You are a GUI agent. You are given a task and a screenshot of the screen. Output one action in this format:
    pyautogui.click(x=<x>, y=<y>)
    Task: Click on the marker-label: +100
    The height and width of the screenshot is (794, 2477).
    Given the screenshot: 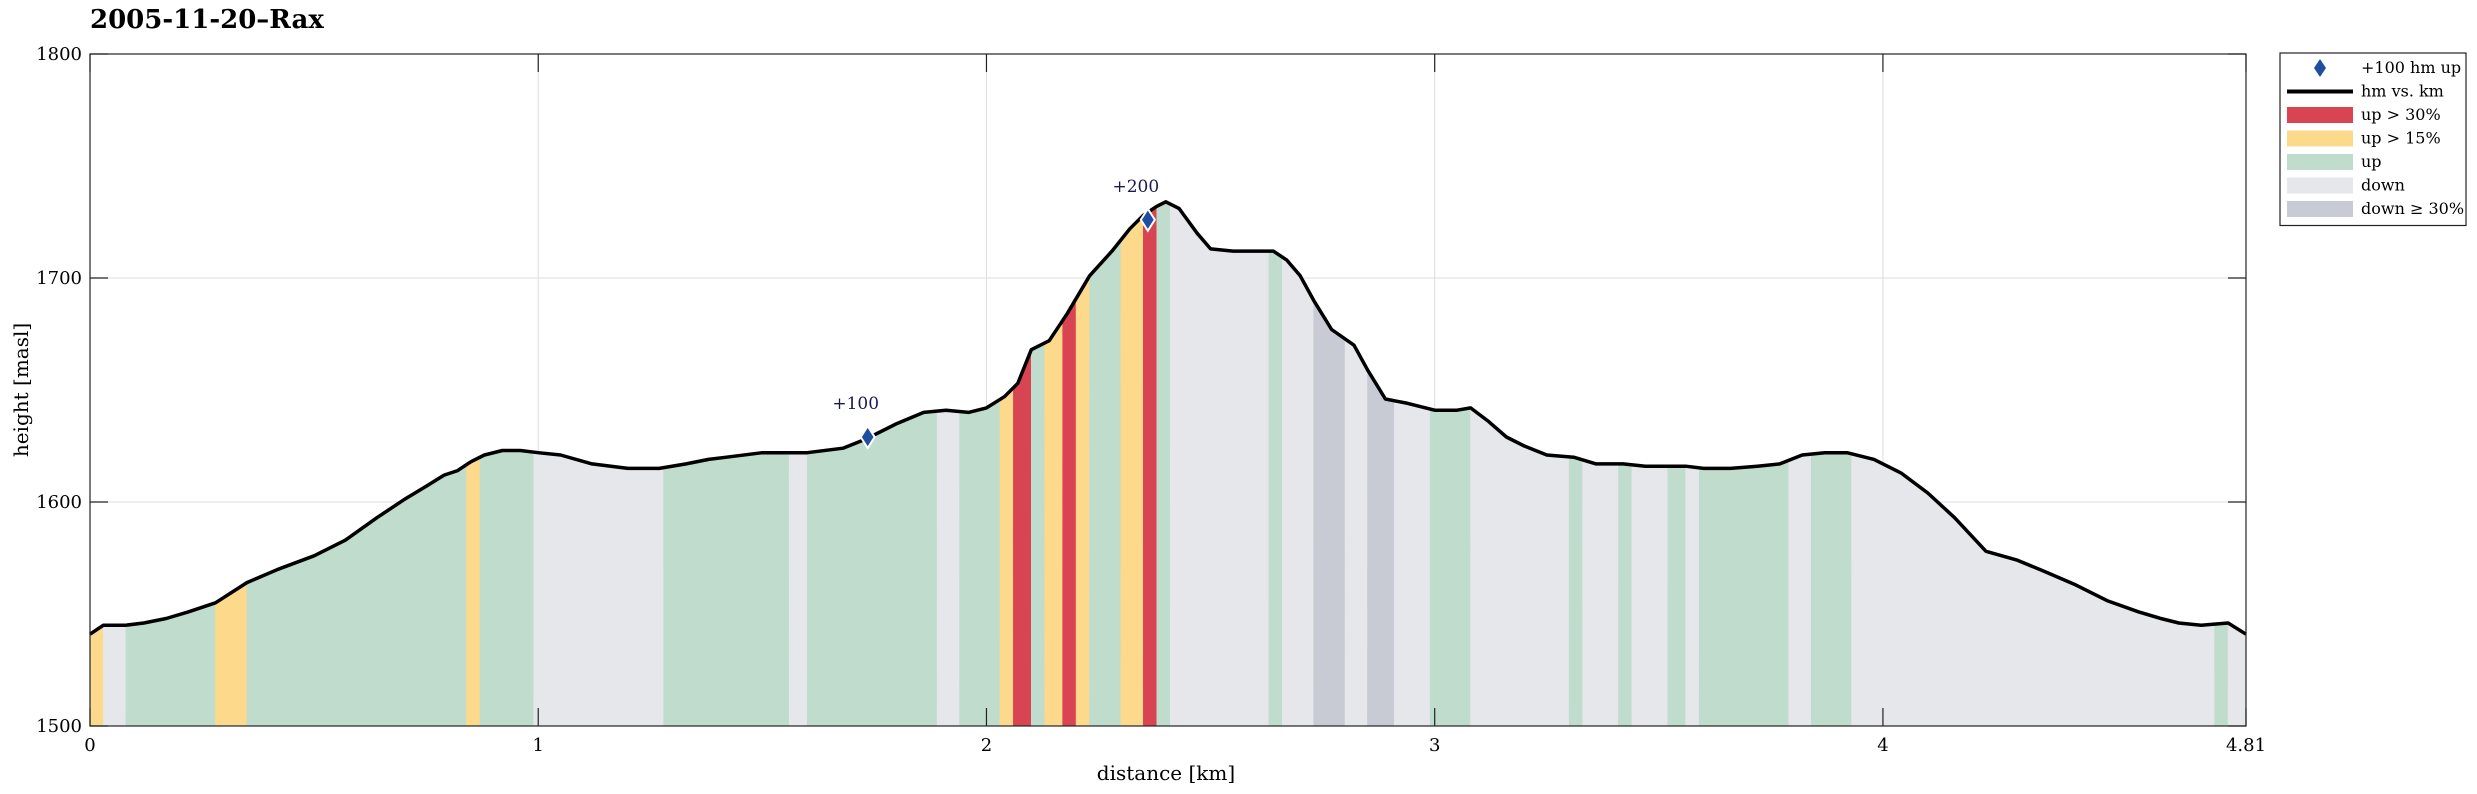 What is the action you would take?
    pyautogui.click(x=855, y=404)
    